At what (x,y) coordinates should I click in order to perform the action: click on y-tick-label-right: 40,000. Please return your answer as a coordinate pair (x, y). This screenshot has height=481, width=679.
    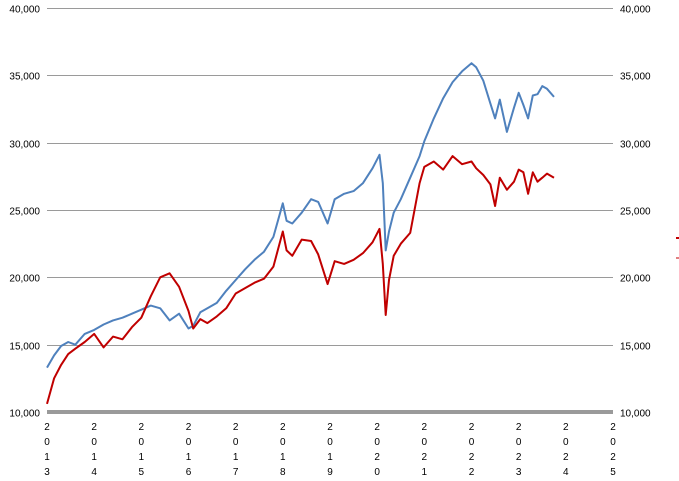
    Looking at the image, I should click on (635, 10).